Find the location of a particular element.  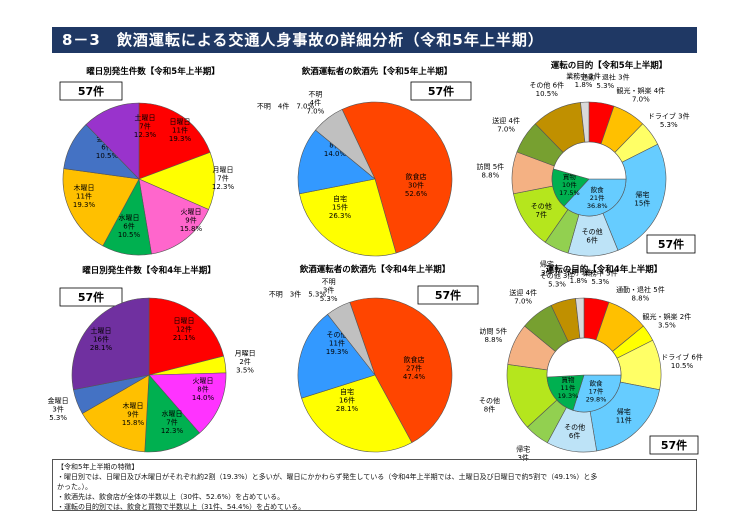

inner-label: 19.3% is located at coordinates (568, 396).